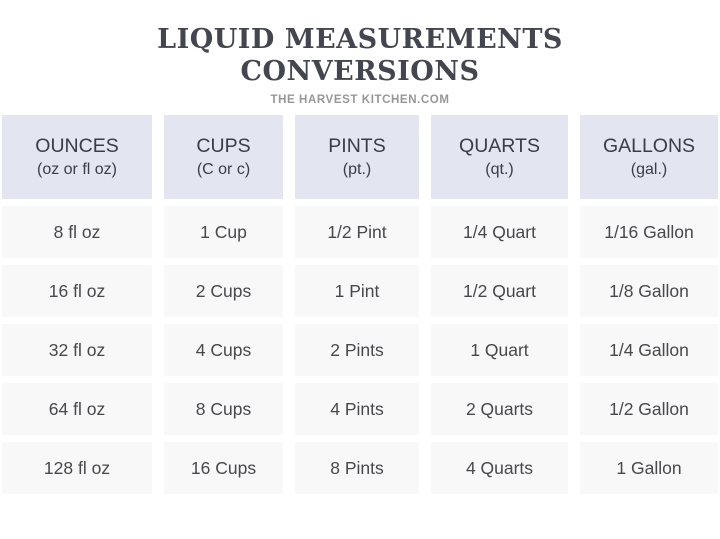 The image size is (720, 539). What do you see at coordinates (76, 169) in the screenshot?
I see `column-sublabel: (oz or fl oz)` at bounding box center [76, 169].